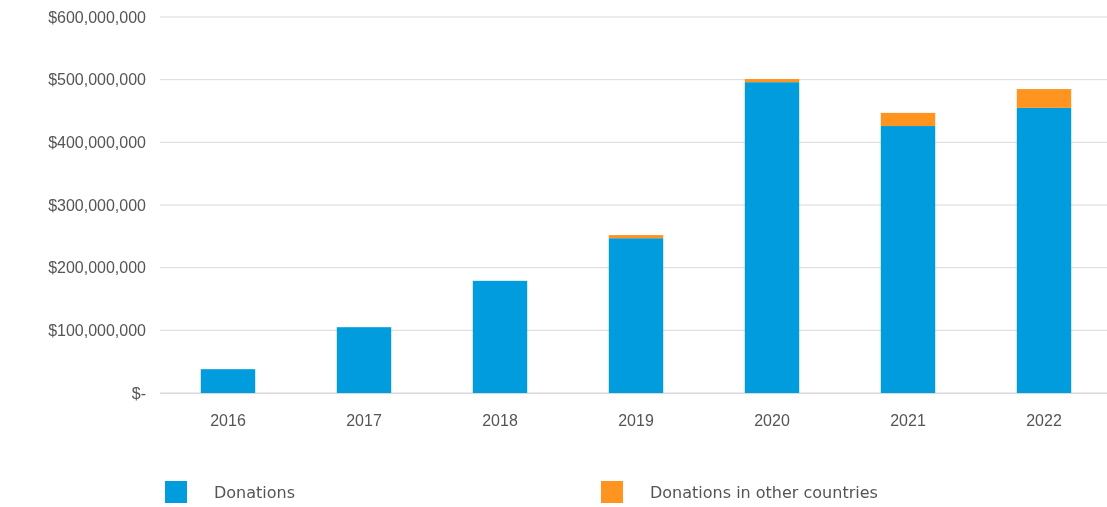 The width and height of the screenshot is (1107, 507). I want to click on y-tick-label: $300,000,000, so click(97, 205).